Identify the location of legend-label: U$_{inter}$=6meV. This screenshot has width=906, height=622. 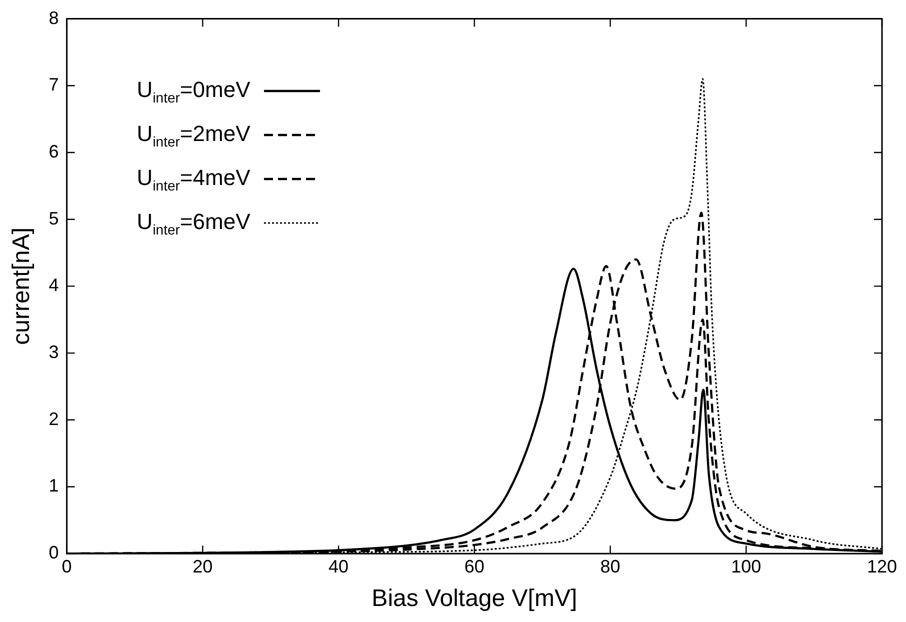
(193, 222).